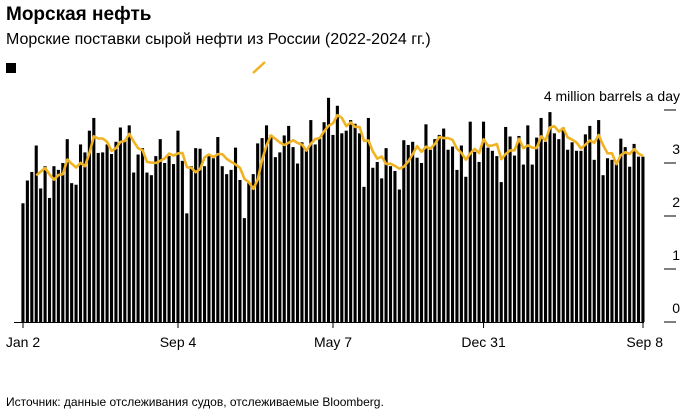  Describe the element at coordinates (23, 342) in the screenshot. I see `x-tick-label: Jan 2` at that location.